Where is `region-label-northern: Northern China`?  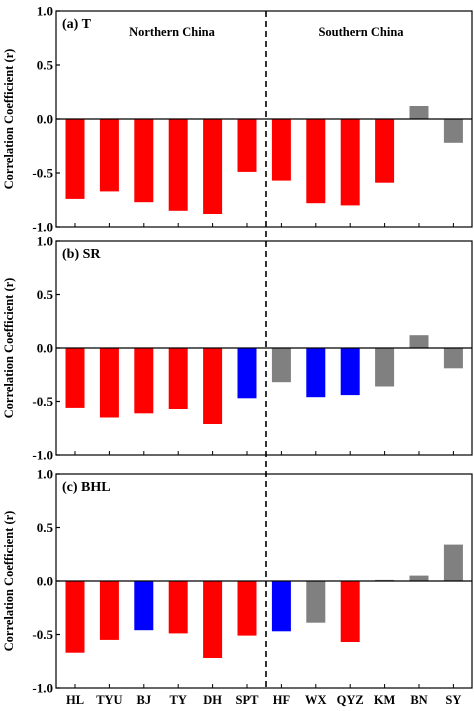 region-label-northern: Northern China is located at coordinates (172, 32).